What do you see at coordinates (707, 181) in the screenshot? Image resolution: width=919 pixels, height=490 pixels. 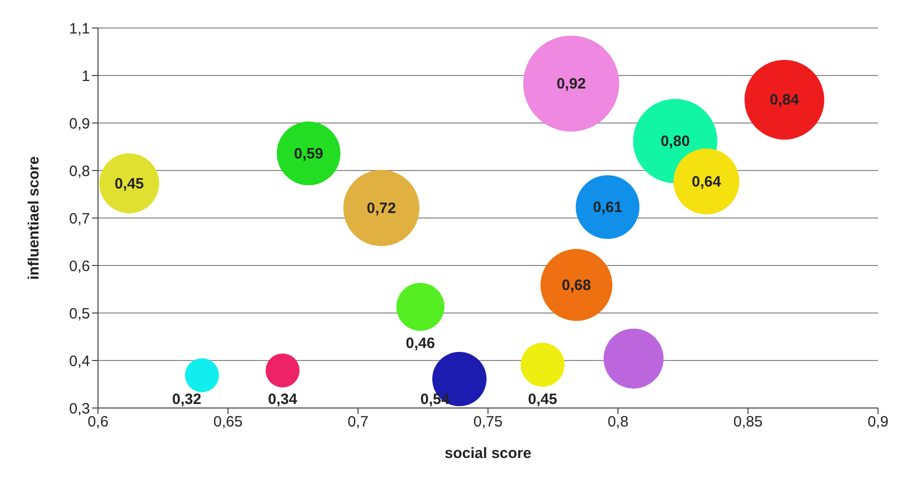 I see `annotation: 0,64` at bounding box center [707, 181].